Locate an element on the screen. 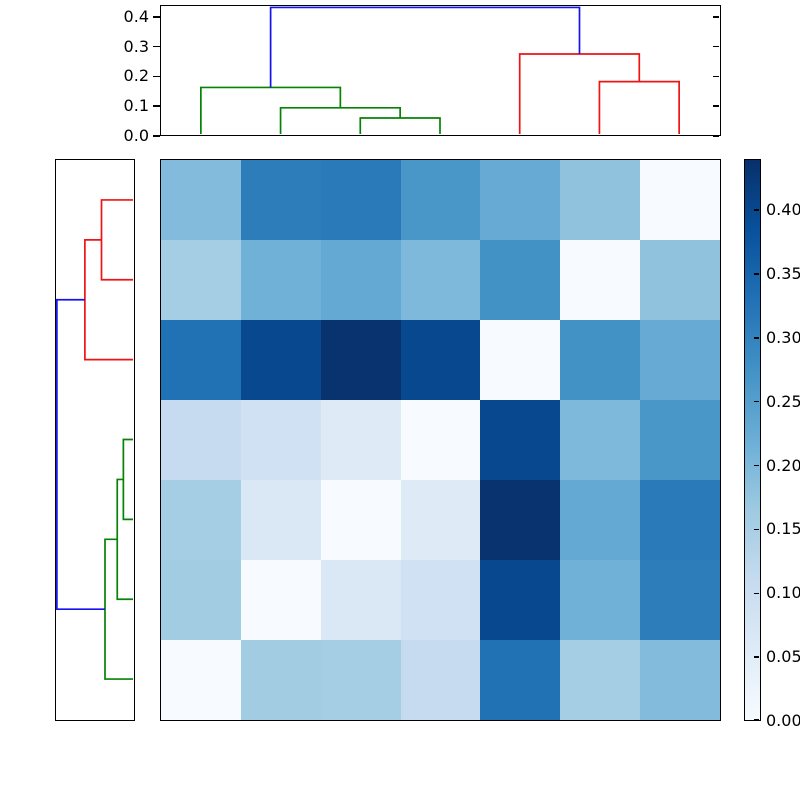 The height and width of the screenshot is (800, 800). y-tick-label: 0.1 is located at coordinates (136, 106).